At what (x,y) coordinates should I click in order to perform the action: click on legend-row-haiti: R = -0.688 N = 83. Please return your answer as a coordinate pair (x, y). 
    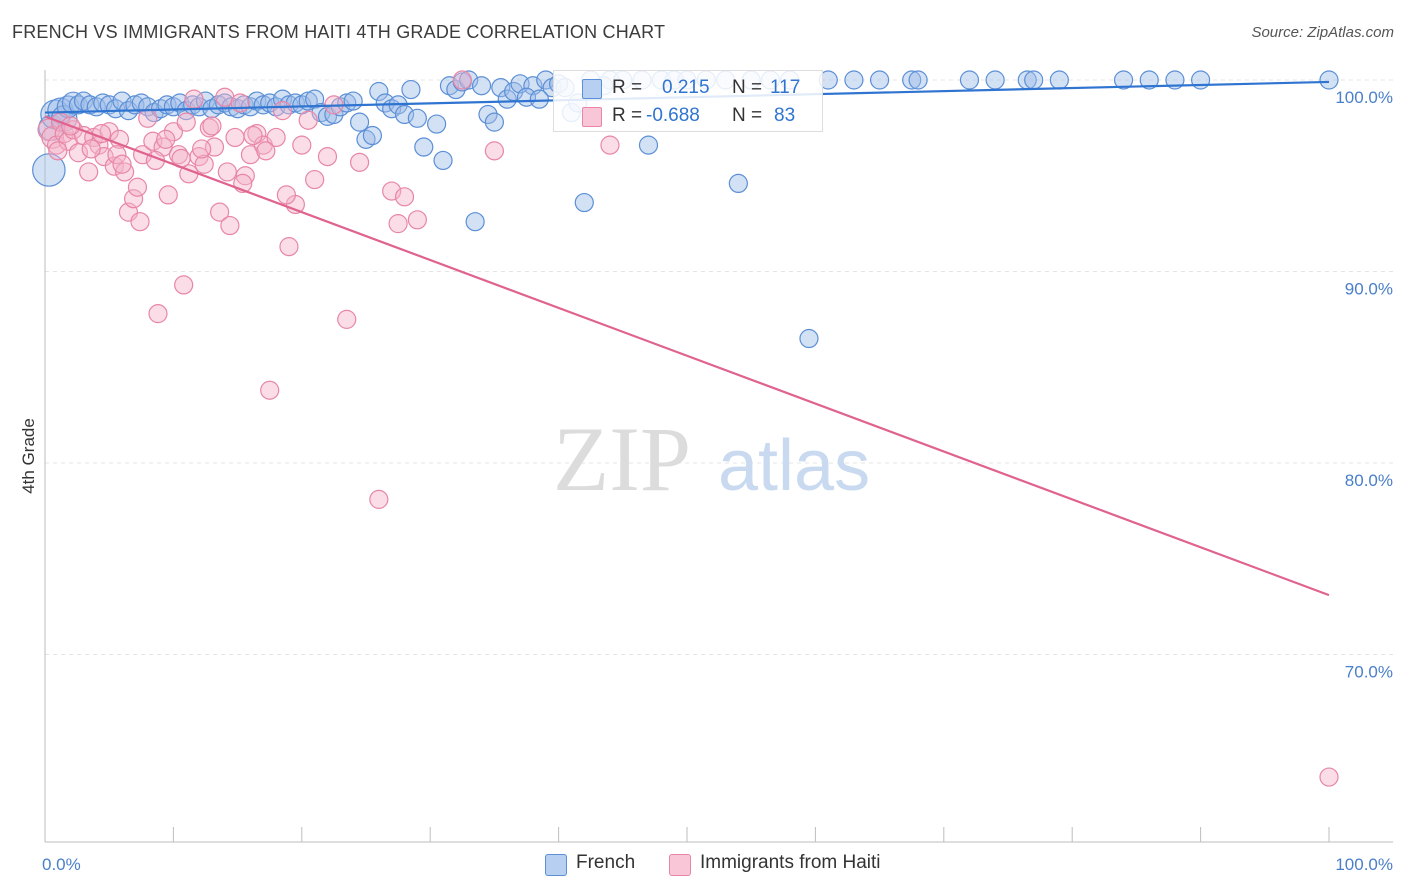
    Looking at the image, I should click on (688, 116).